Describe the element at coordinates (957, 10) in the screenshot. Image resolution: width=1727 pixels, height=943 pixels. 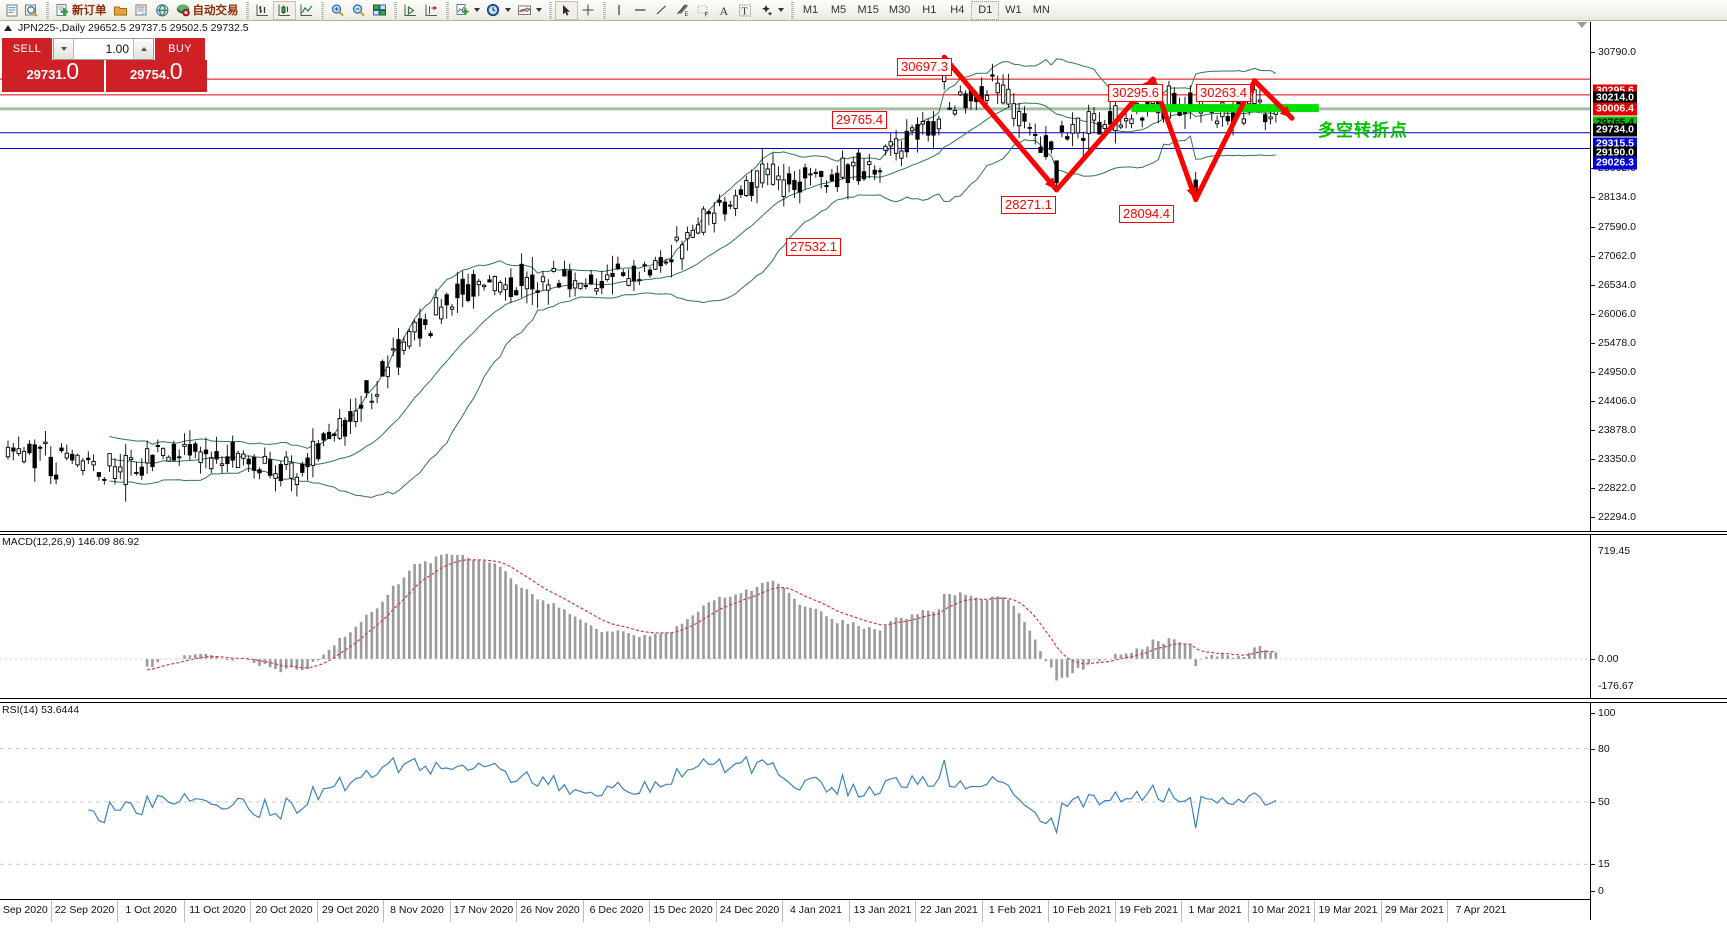
I see `timeframe-h4-button: H4` at that location.